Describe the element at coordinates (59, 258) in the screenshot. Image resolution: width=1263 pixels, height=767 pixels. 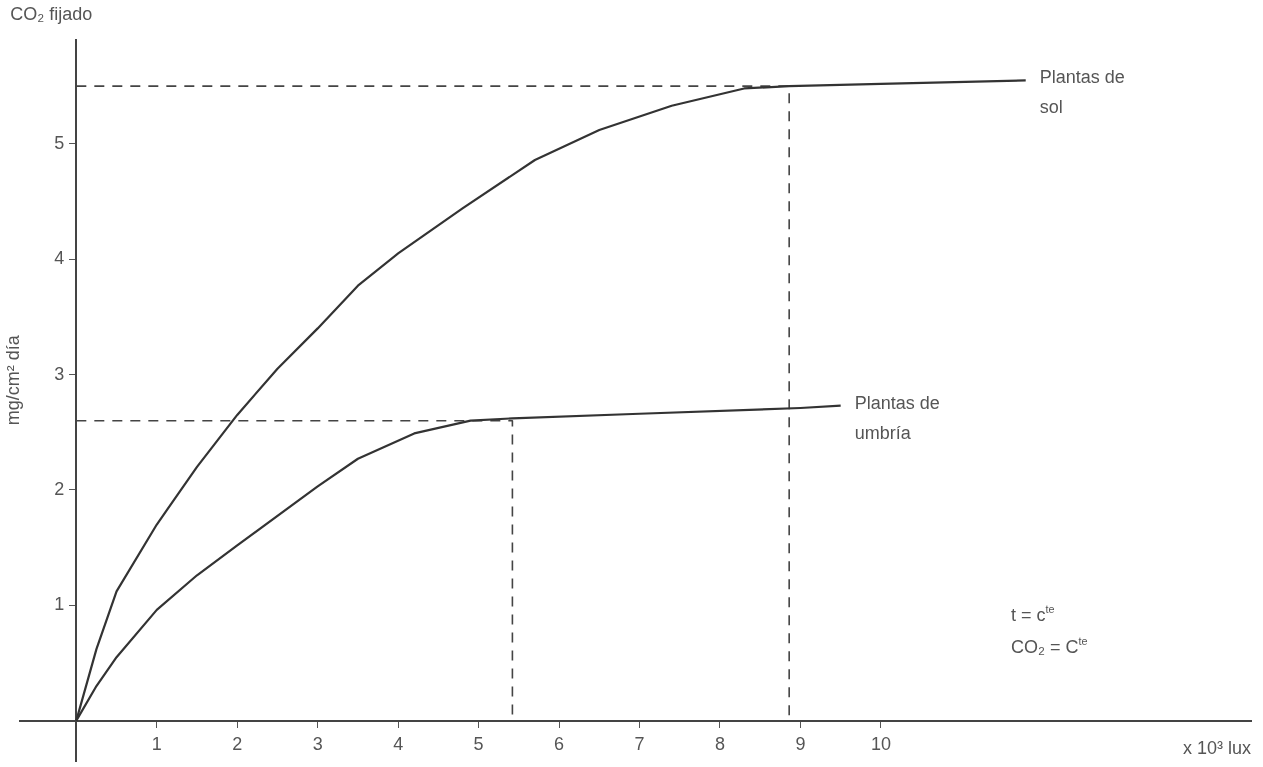
I see `y-tick-label: 4` at that location.